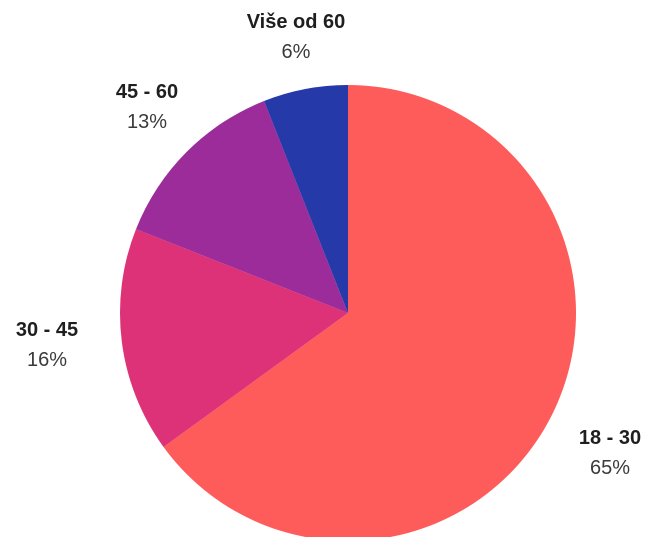  Describe the element at coordinates (47, 330) in the screenshot. I see `slice-label: 30 - 45` at that location.